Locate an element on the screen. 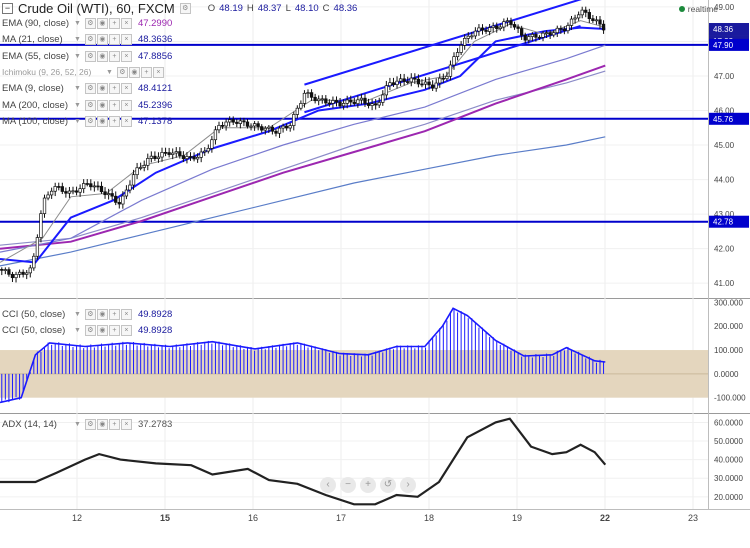 This screenshot has width=750, height=548. price-label: 45.76 is located at coordinates (723, 119).